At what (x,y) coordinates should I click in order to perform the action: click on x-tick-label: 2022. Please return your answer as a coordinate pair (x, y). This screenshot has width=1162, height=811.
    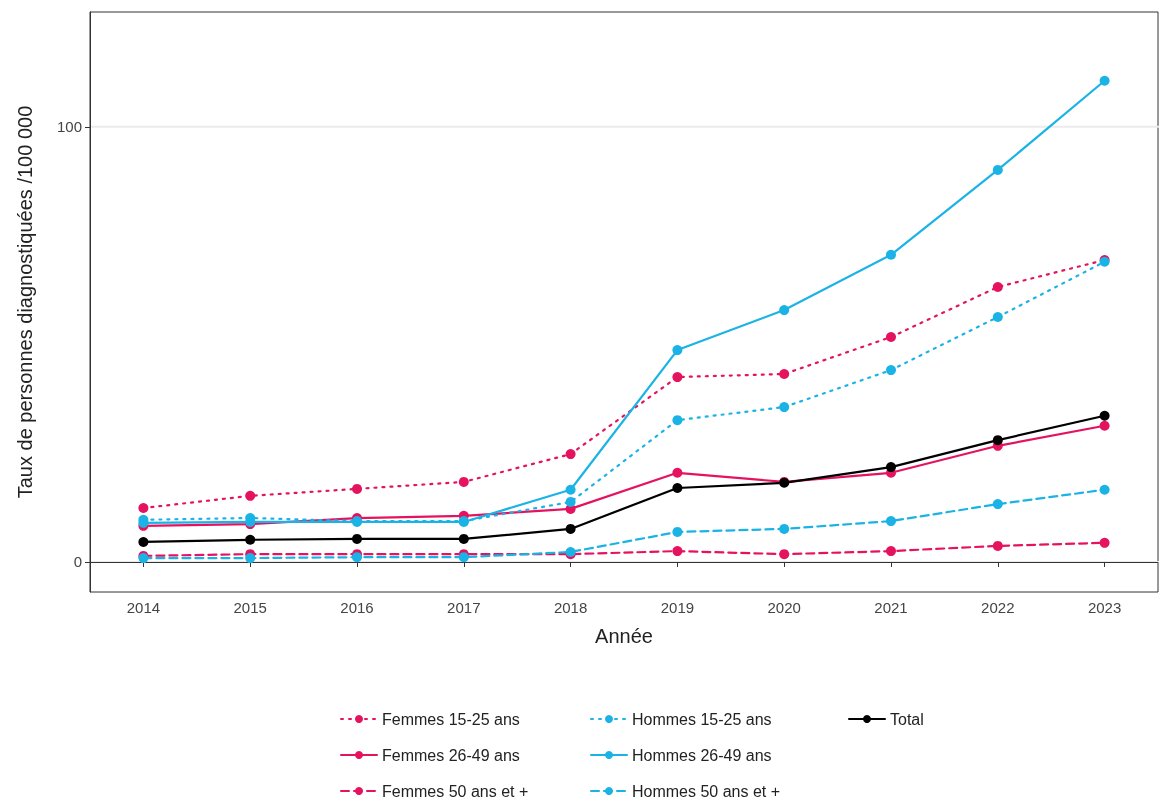
    Looking at the image, I should click on (998, 607).